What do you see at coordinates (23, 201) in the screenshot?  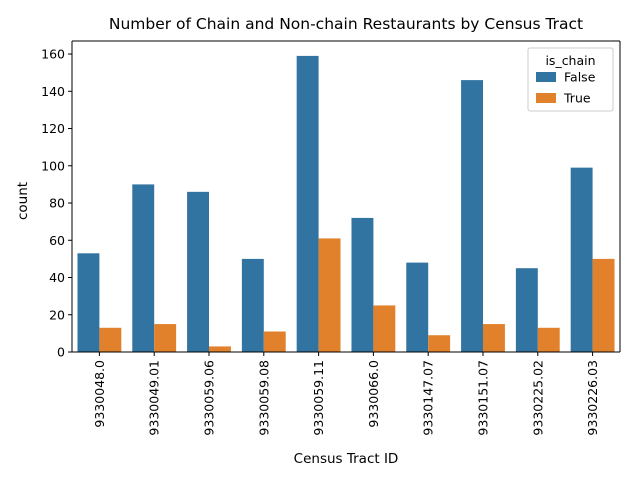 I see `y-axis-title: count` at bounding box center [23, 201].